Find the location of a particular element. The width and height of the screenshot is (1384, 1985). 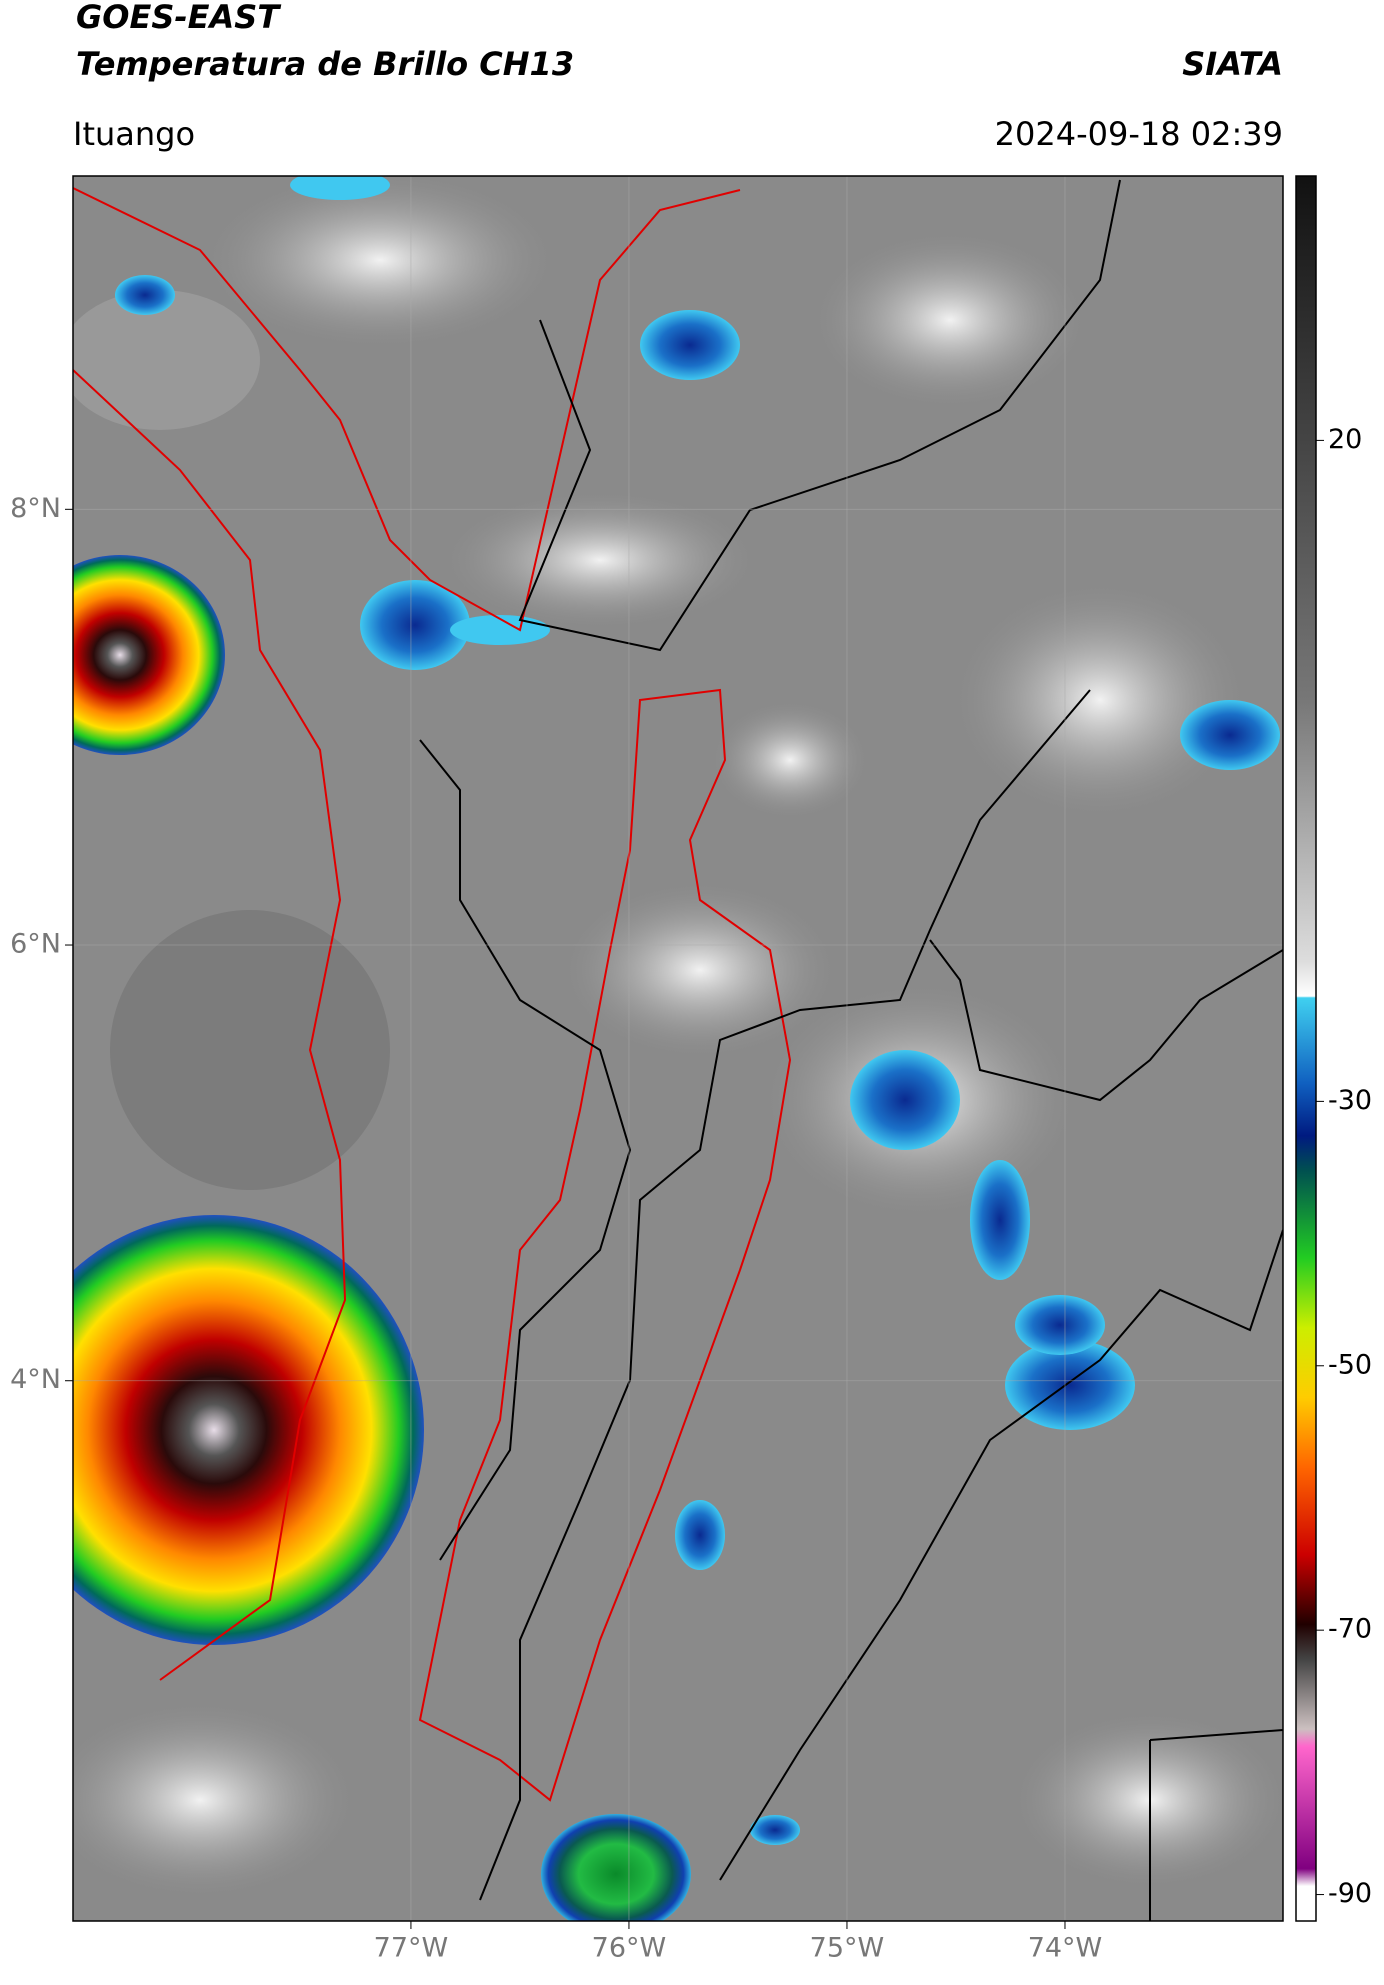

lon-tick-label: 76°W is located at coordinates (629, 1948).